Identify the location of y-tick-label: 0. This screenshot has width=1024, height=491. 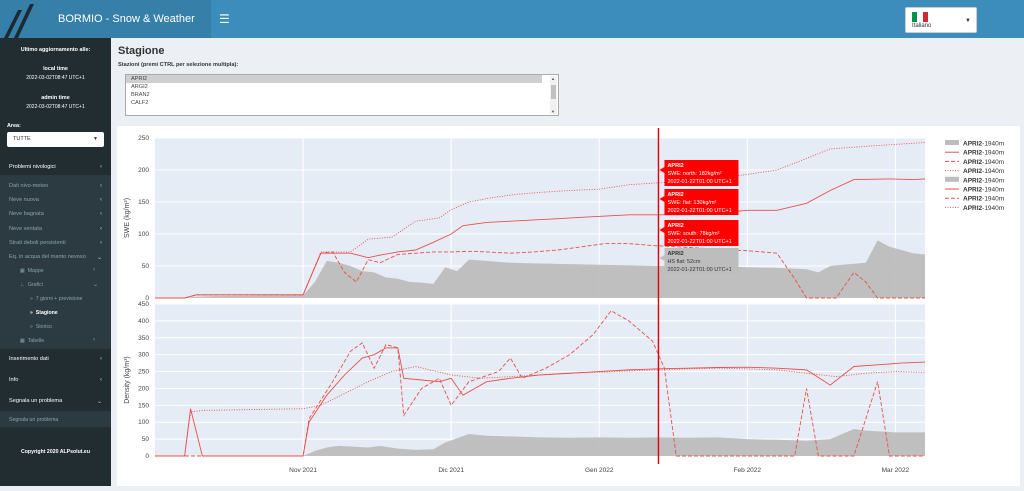
(147, 456).